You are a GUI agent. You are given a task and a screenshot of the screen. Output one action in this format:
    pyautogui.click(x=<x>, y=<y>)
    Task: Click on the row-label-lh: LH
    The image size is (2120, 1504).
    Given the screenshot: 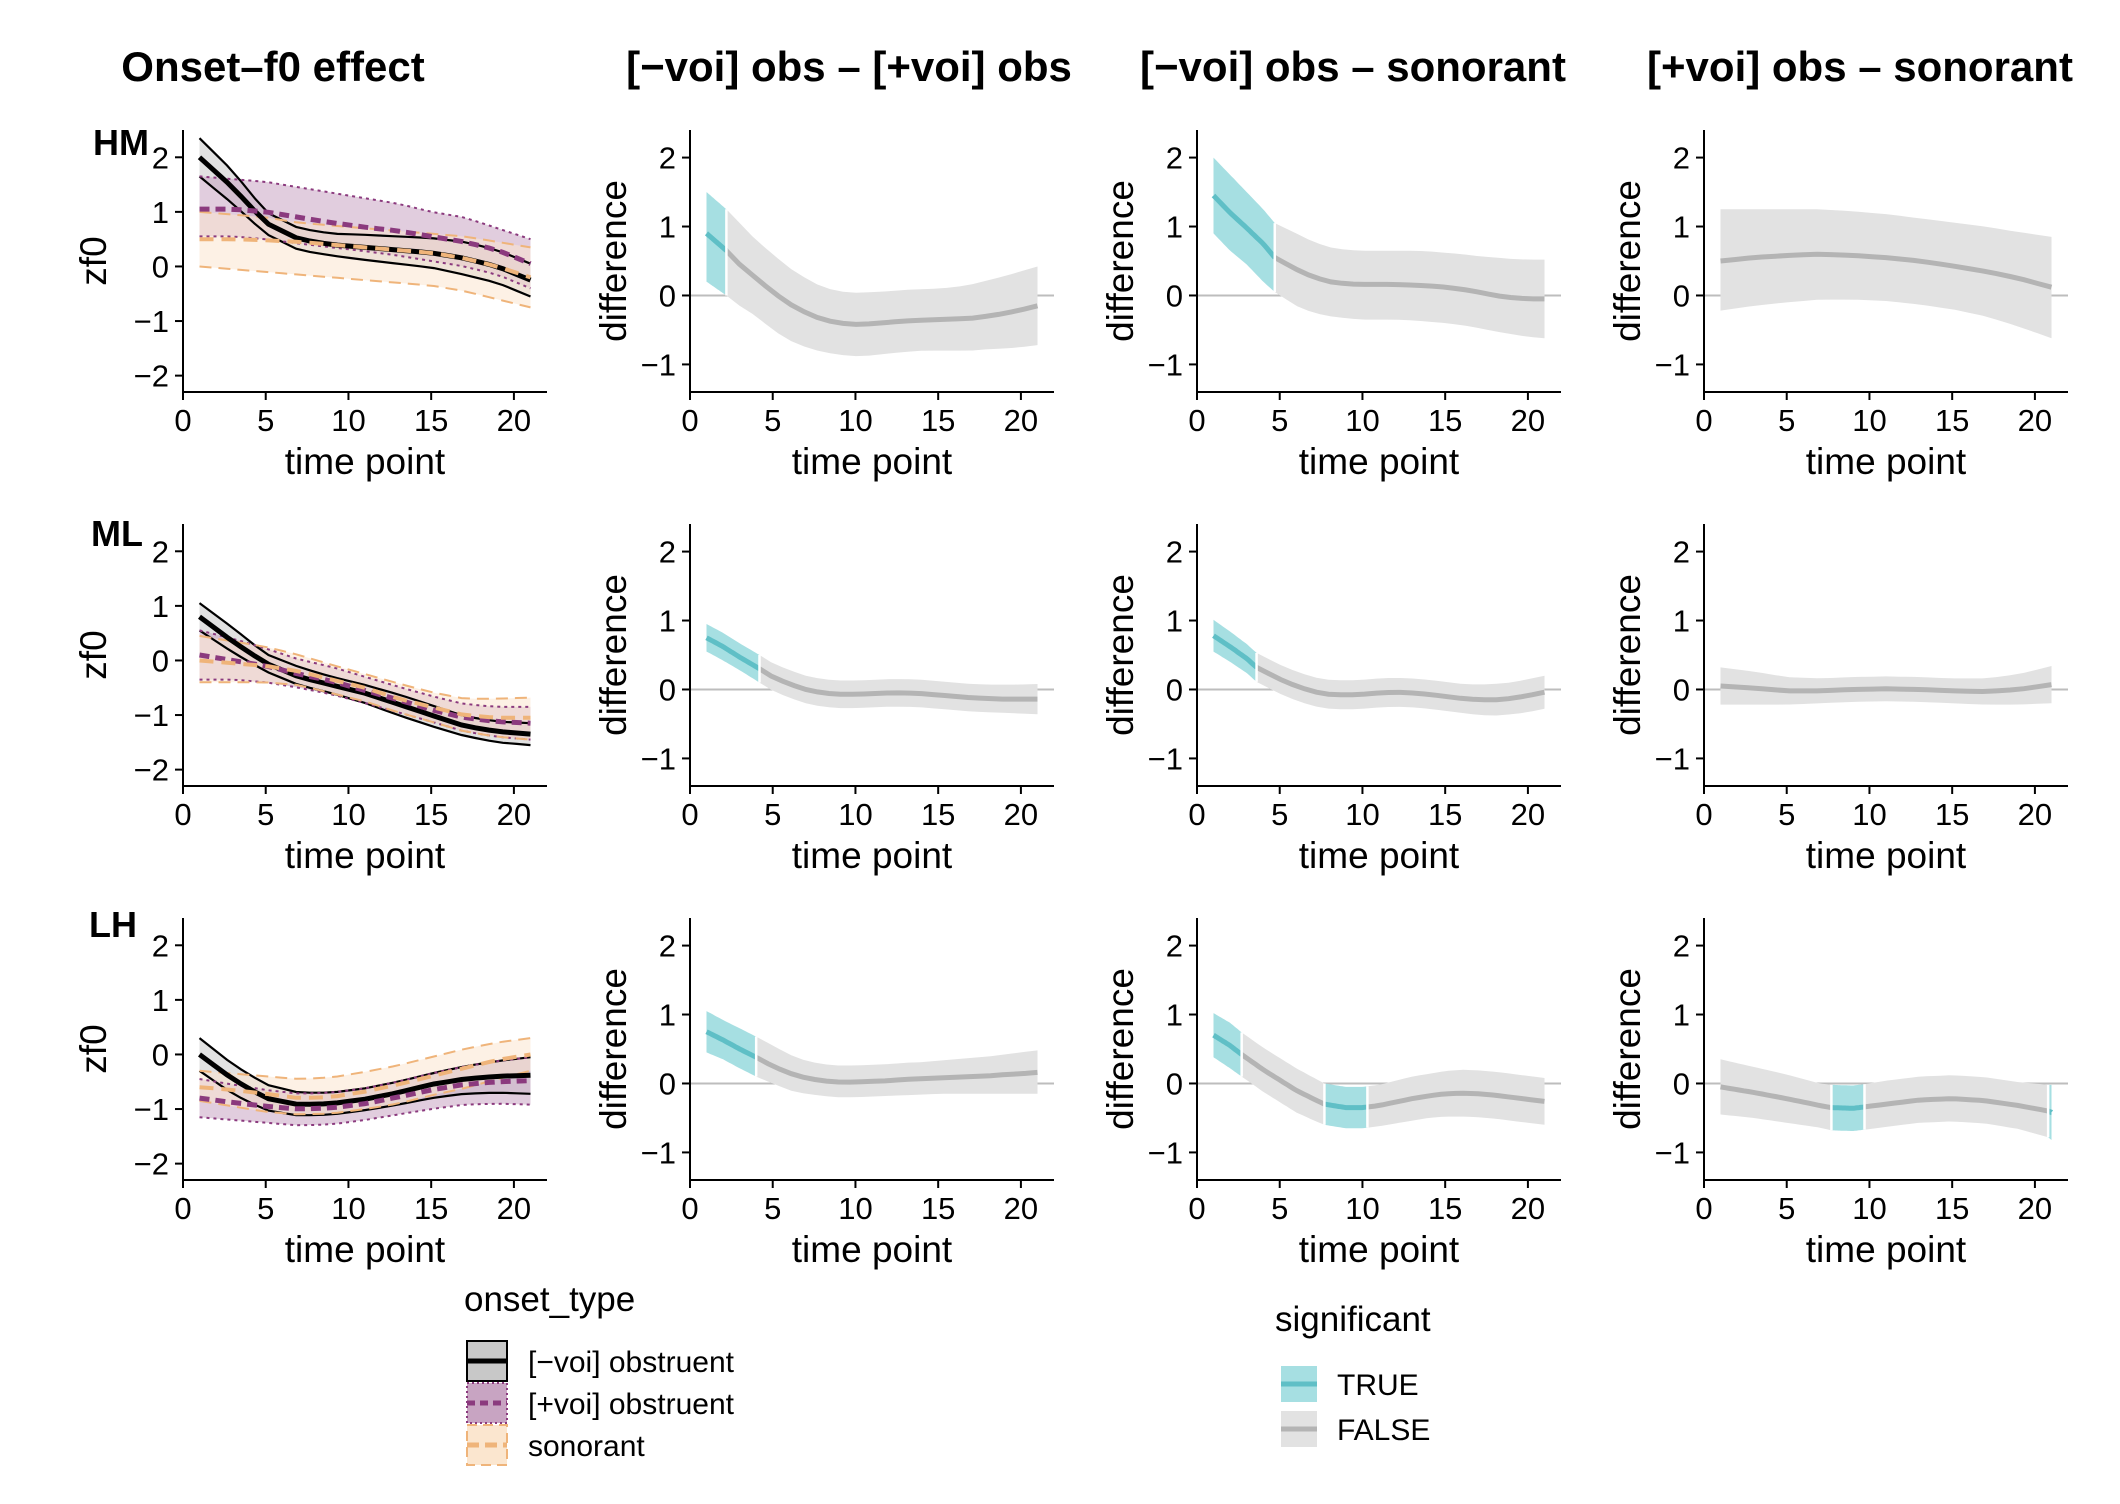 What is the action you would take?
    pyautogui.click(x=113, y=924)
    